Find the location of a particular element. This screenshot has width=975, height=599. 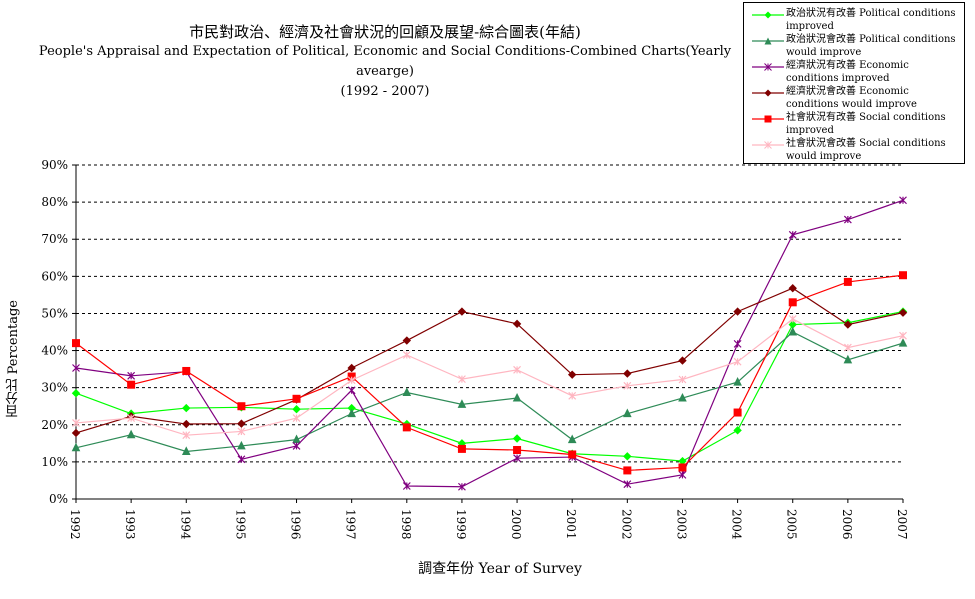

x-tick-label: 1992 is located at coordinates (75, 524).